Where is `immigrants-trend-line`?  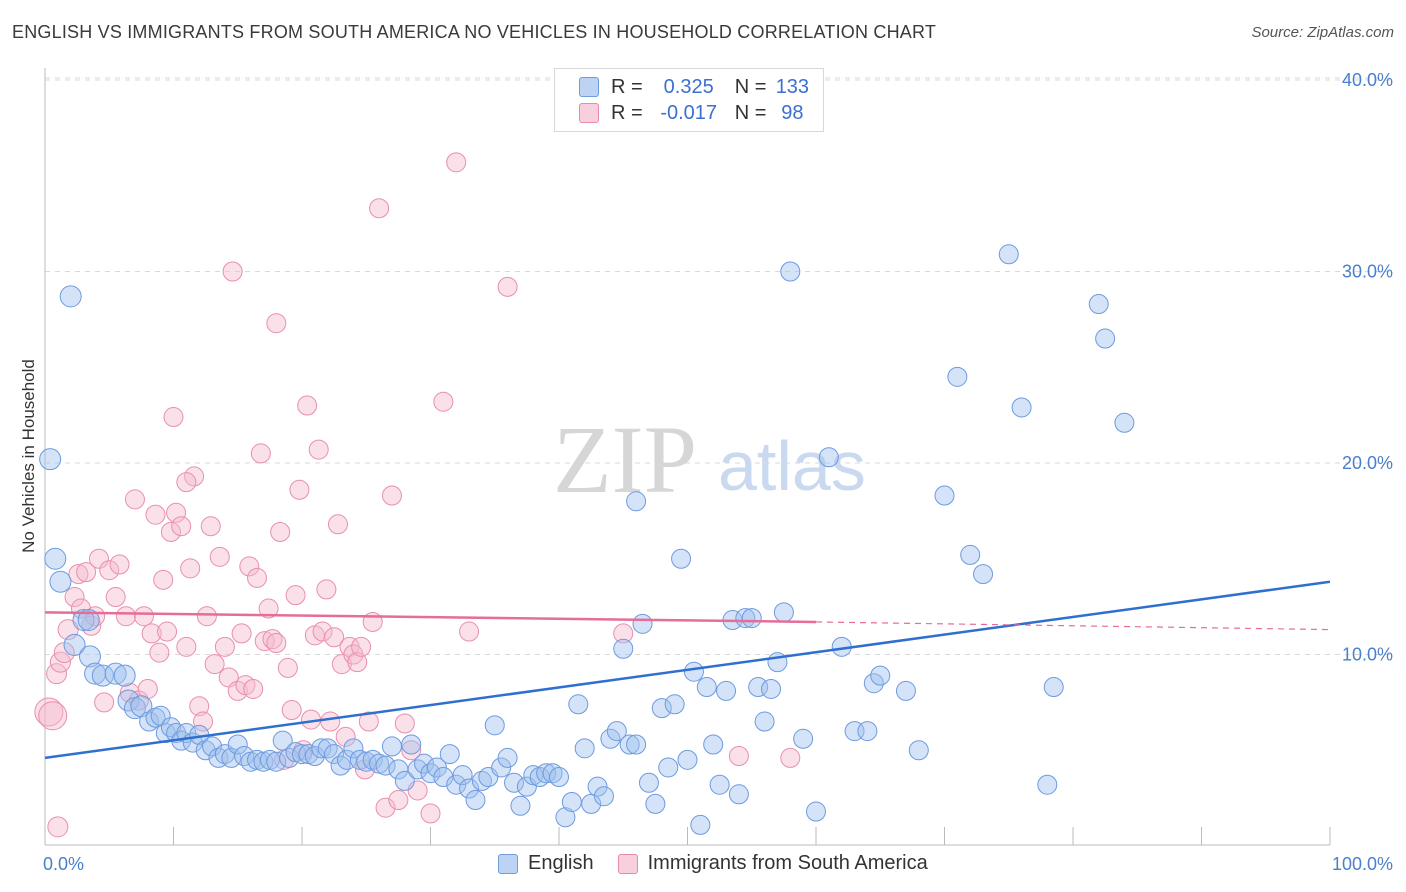 immigrants-trend-line is located at coordinates (430, 617).